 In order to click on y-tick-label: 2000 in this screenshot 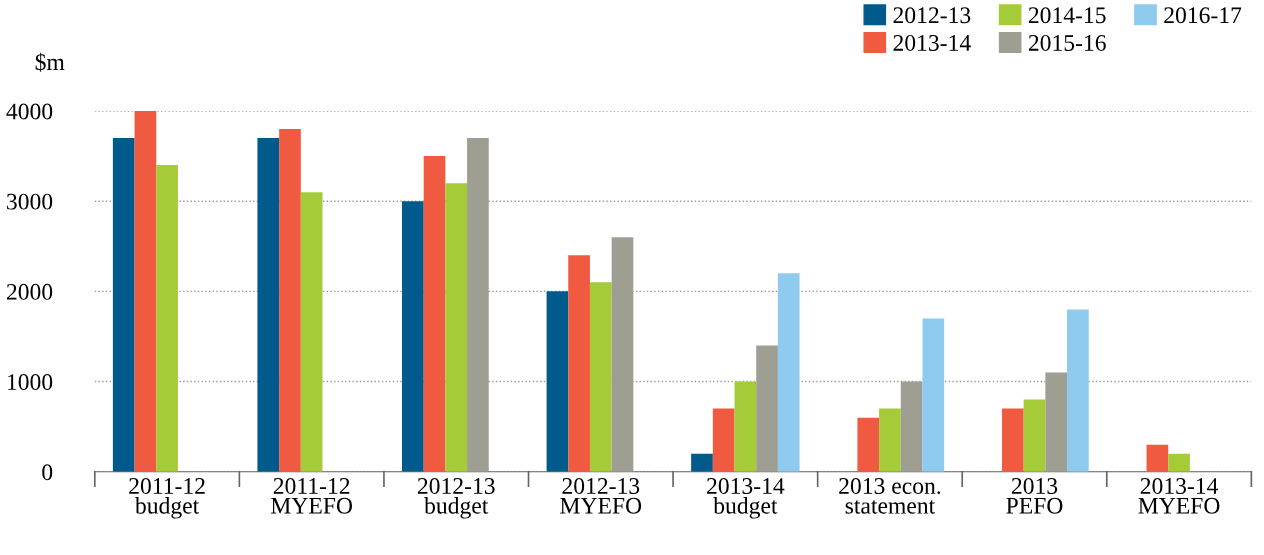, I will do `click(29, 291)`.